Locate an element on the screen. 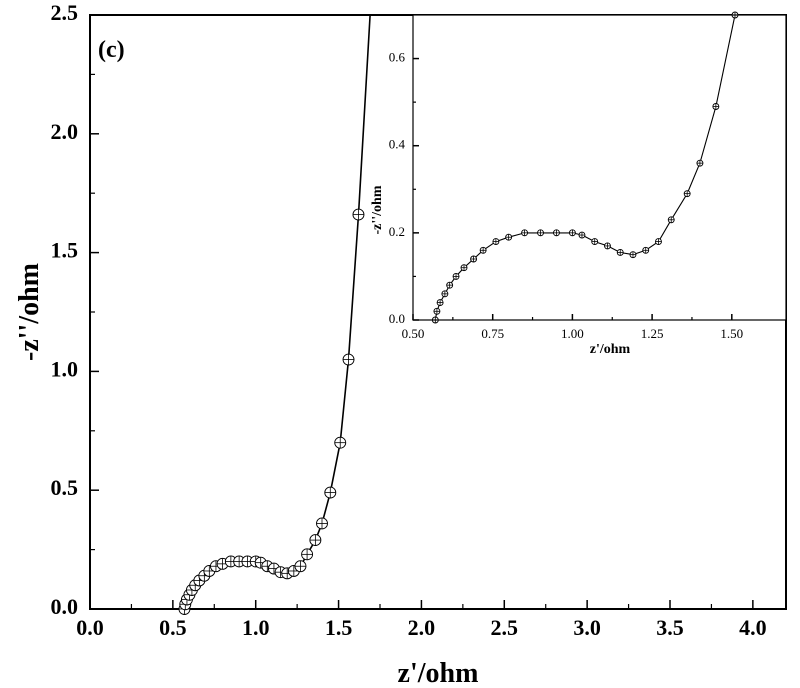 The image size is (800, 688). panel-label: (c) is located at coordinates (111, 50).